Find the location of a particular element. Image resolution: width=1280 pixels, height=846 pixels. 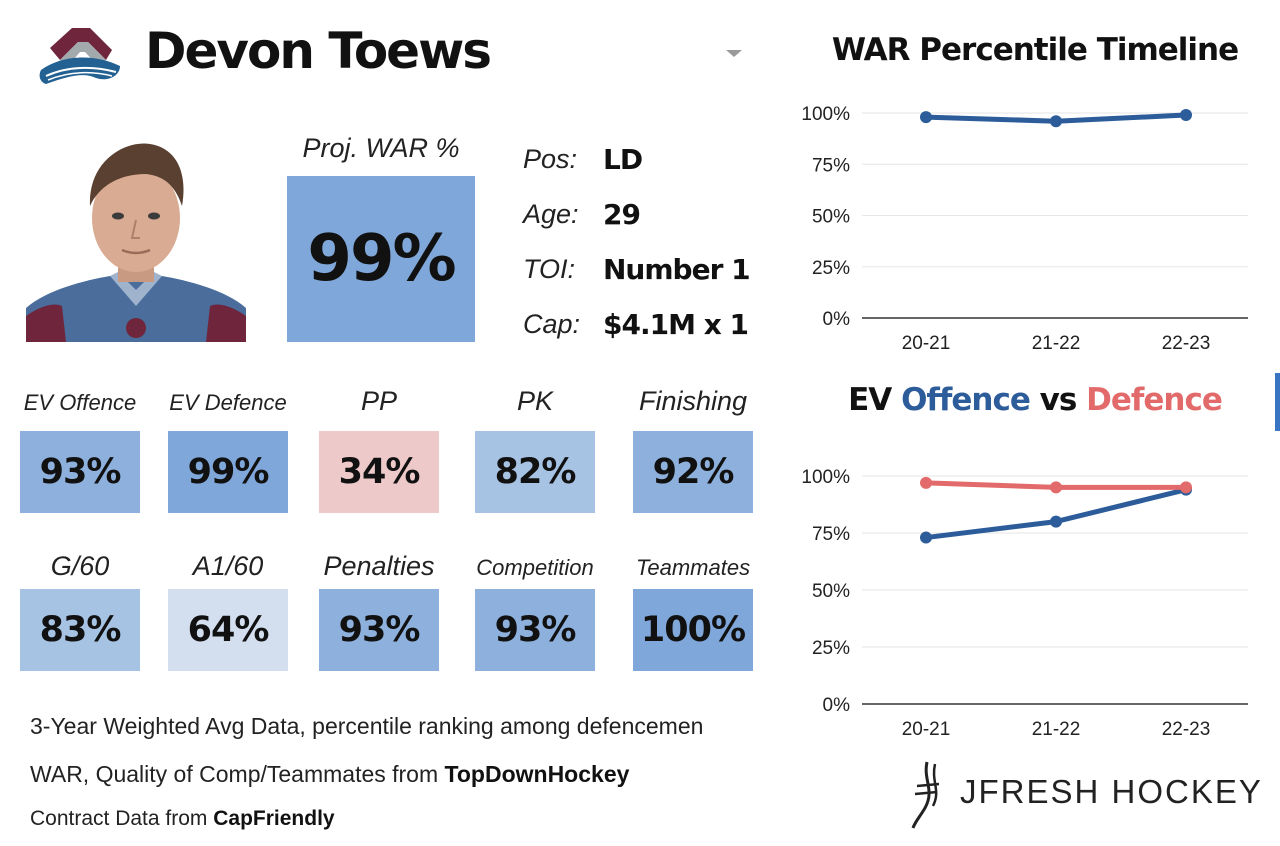

info-row-cap: Cap: $4.1M x 1 is located at coordinates (636, 324).